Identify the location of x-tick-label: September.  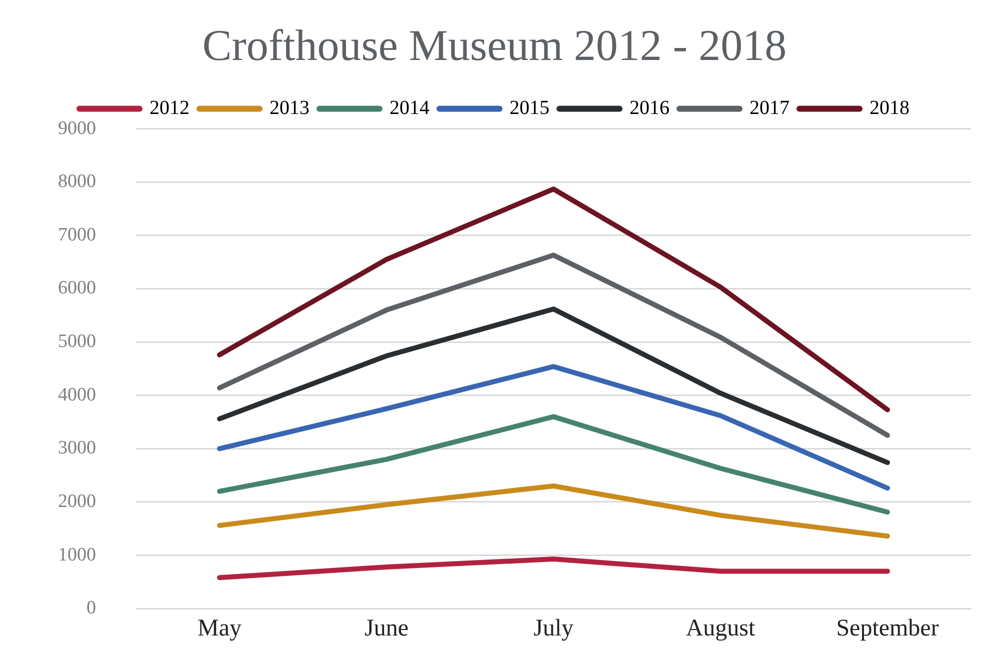
(887, 628).